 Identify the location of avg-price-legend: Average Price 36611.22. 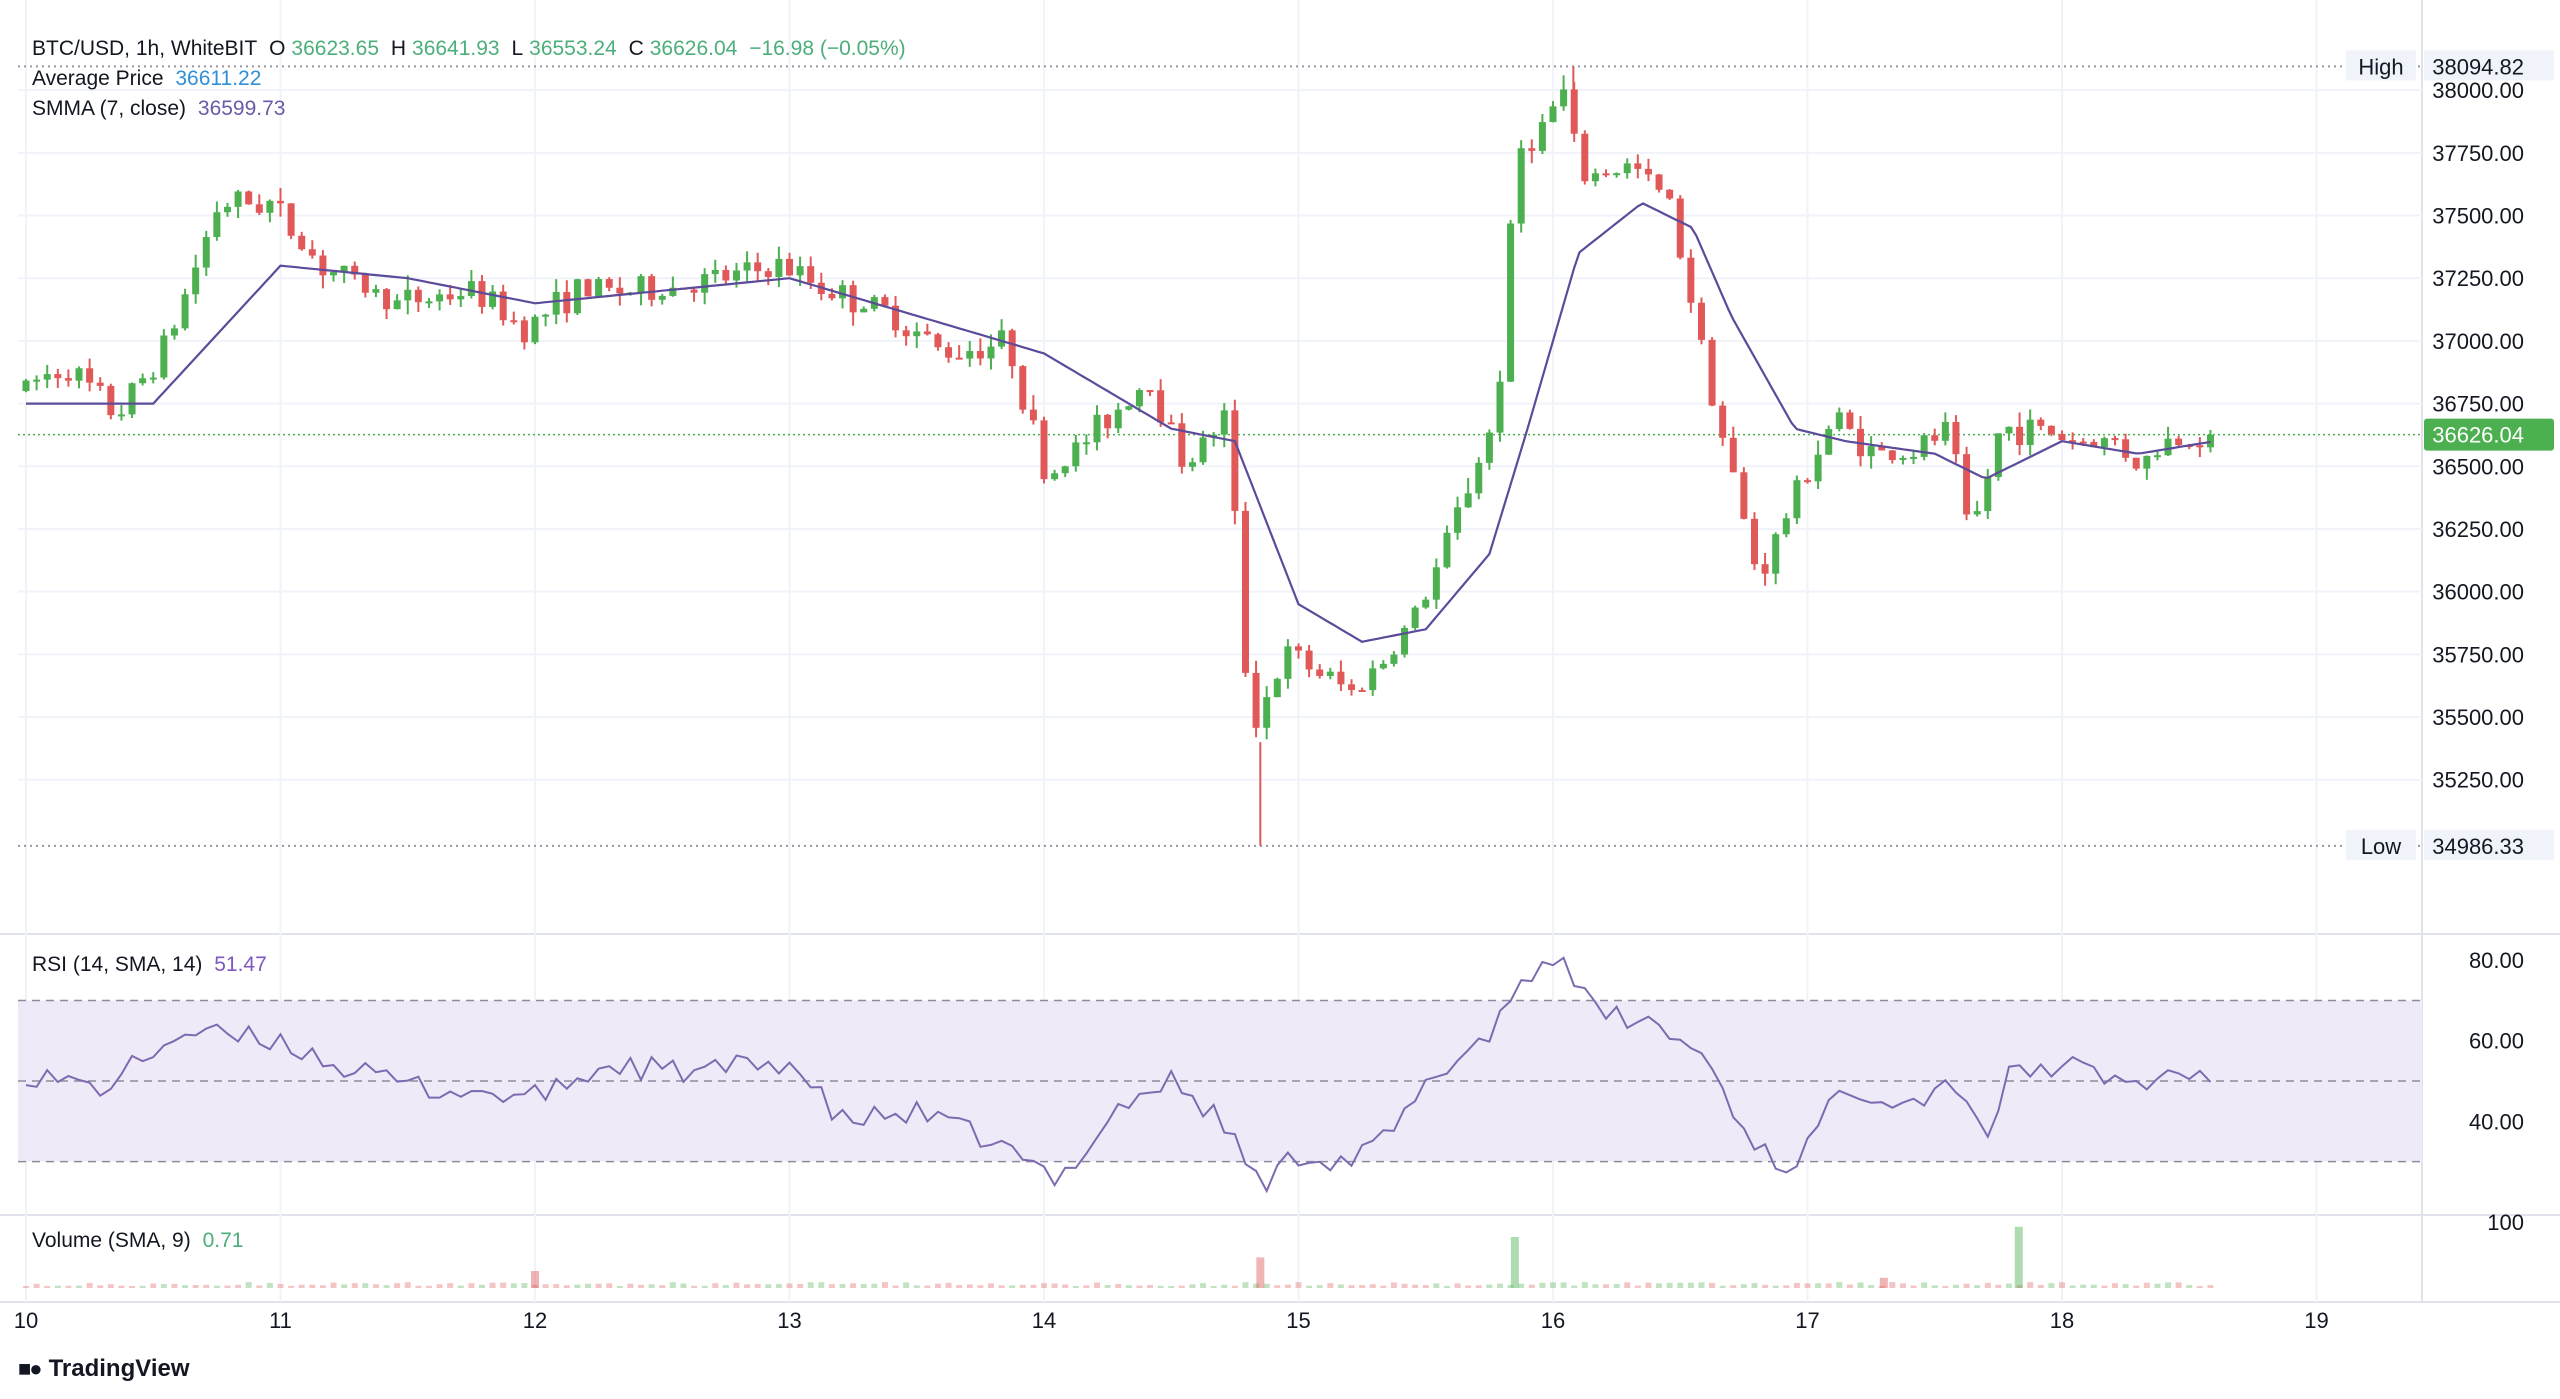
(149, 79).